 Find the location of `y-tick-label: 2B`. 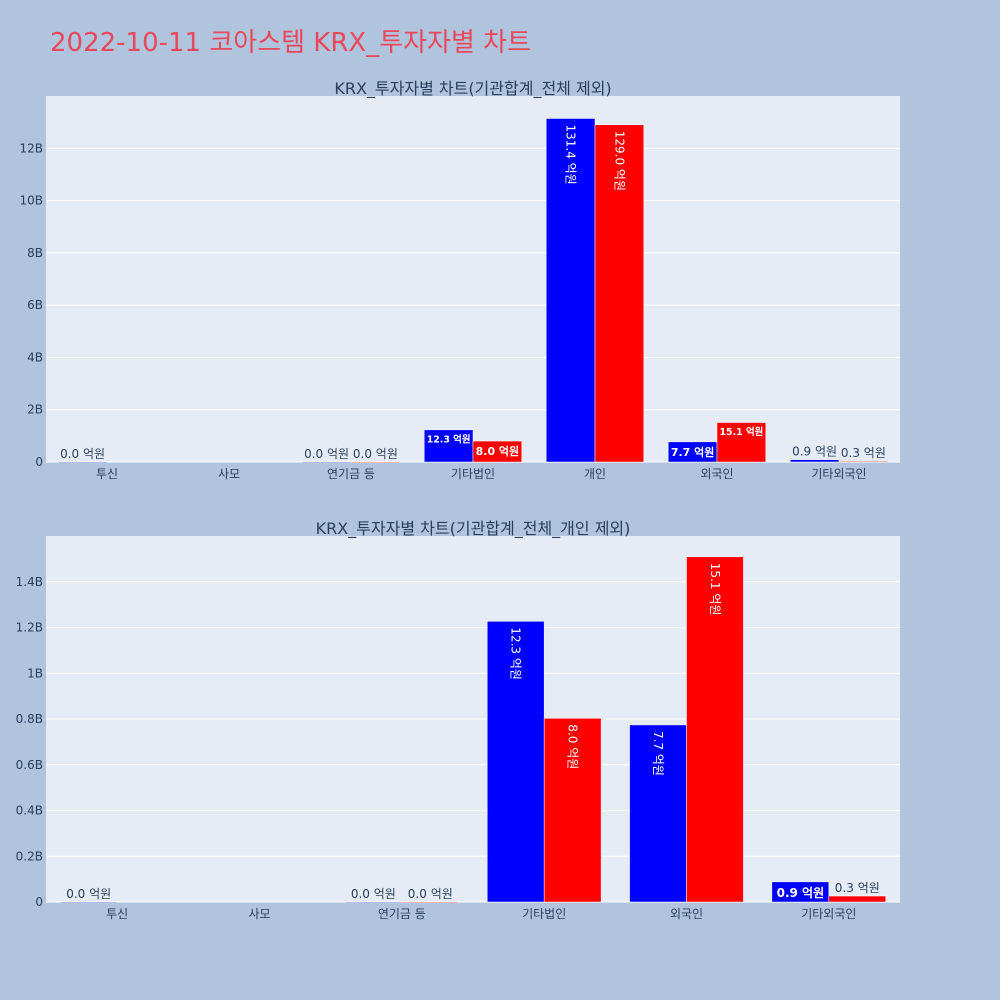

y-tick-label: 2B is located at coordinates (35, 410).